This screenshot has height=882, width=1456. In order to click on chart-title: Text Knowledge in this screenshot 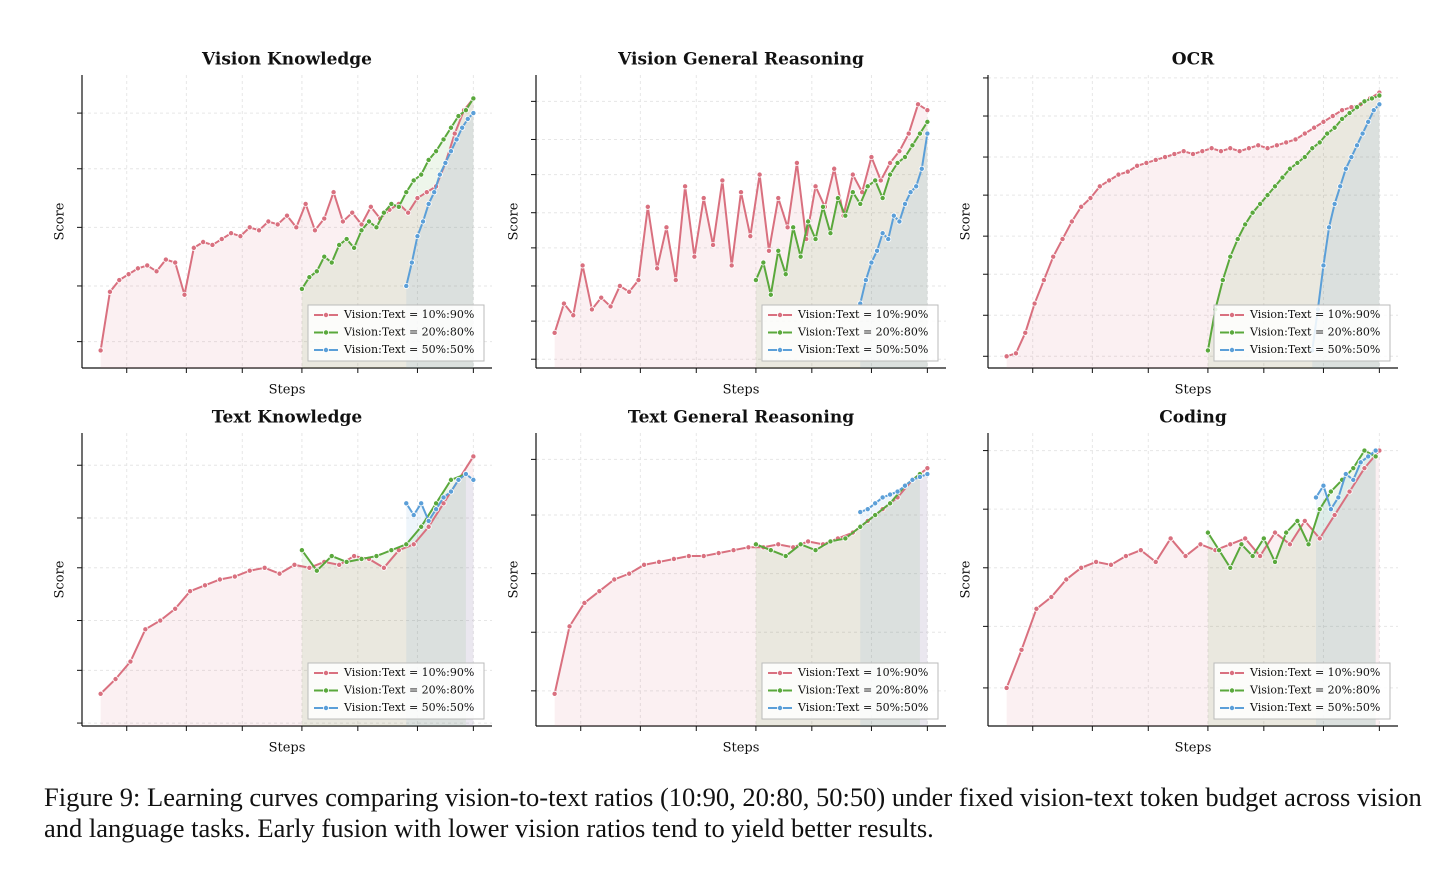, I will do `click(287, 418)`.